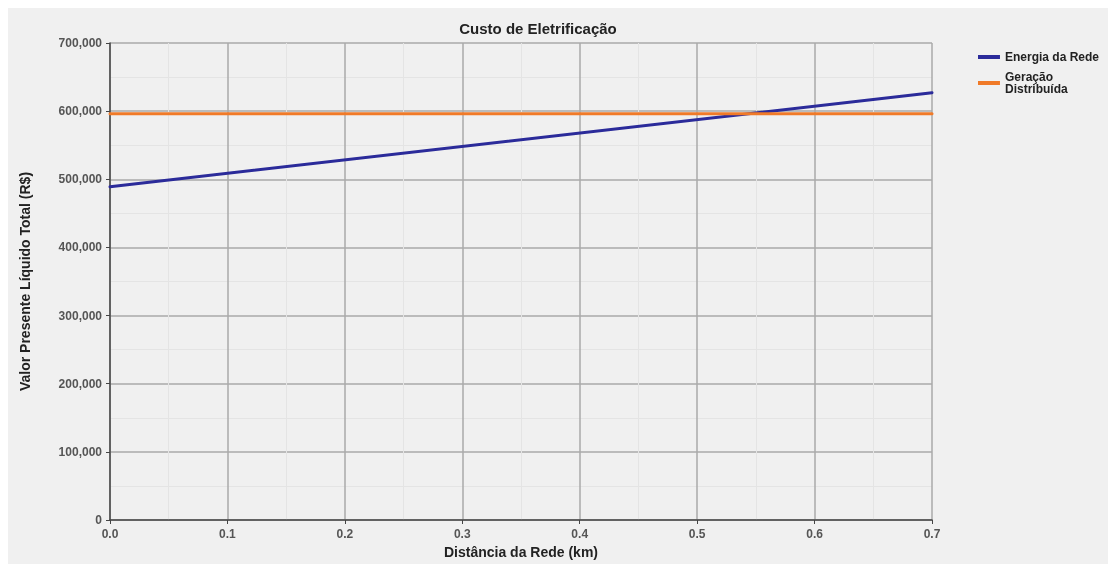 This screenshot has height=572, width=1119. I want to click on y-tick-label: 400,000, so click(80, 247).